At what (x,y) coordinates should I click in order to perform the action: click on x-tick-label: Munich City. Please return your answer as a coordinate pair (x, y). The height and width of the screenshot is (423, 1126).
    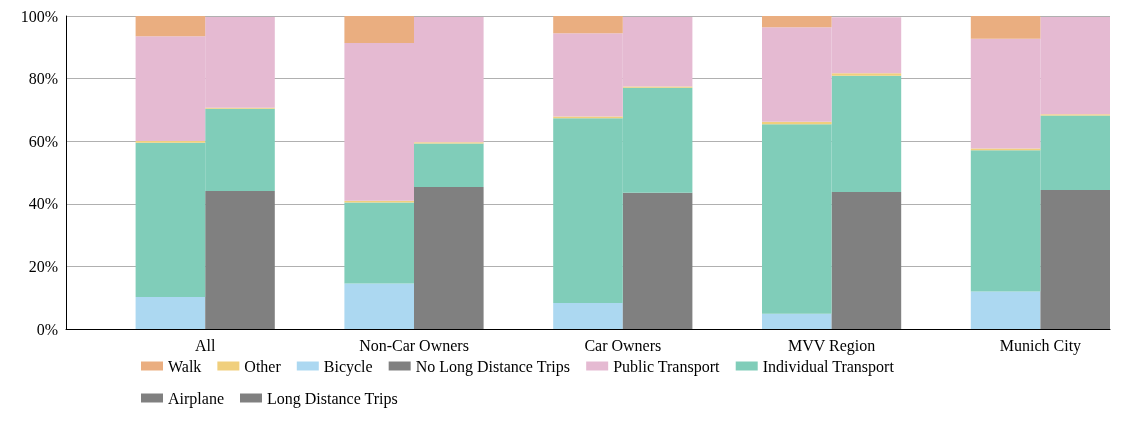
    Looking at the image, I should click on (1040, 345).